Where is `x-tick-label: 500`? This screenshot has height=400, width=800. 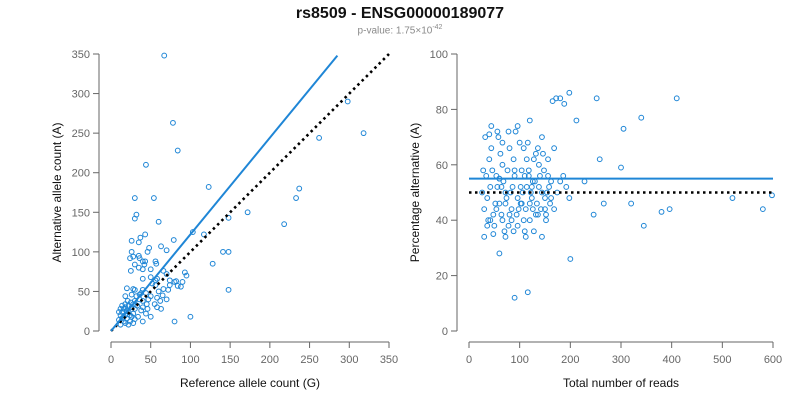
x-tick-label: 500 is located at coordinates (722, 360).